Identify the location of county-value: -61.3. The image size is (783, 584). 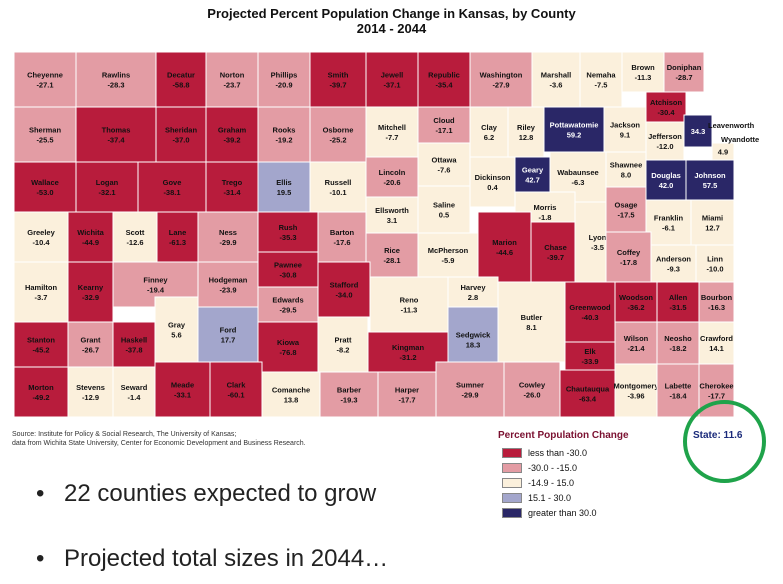
(177, 242).